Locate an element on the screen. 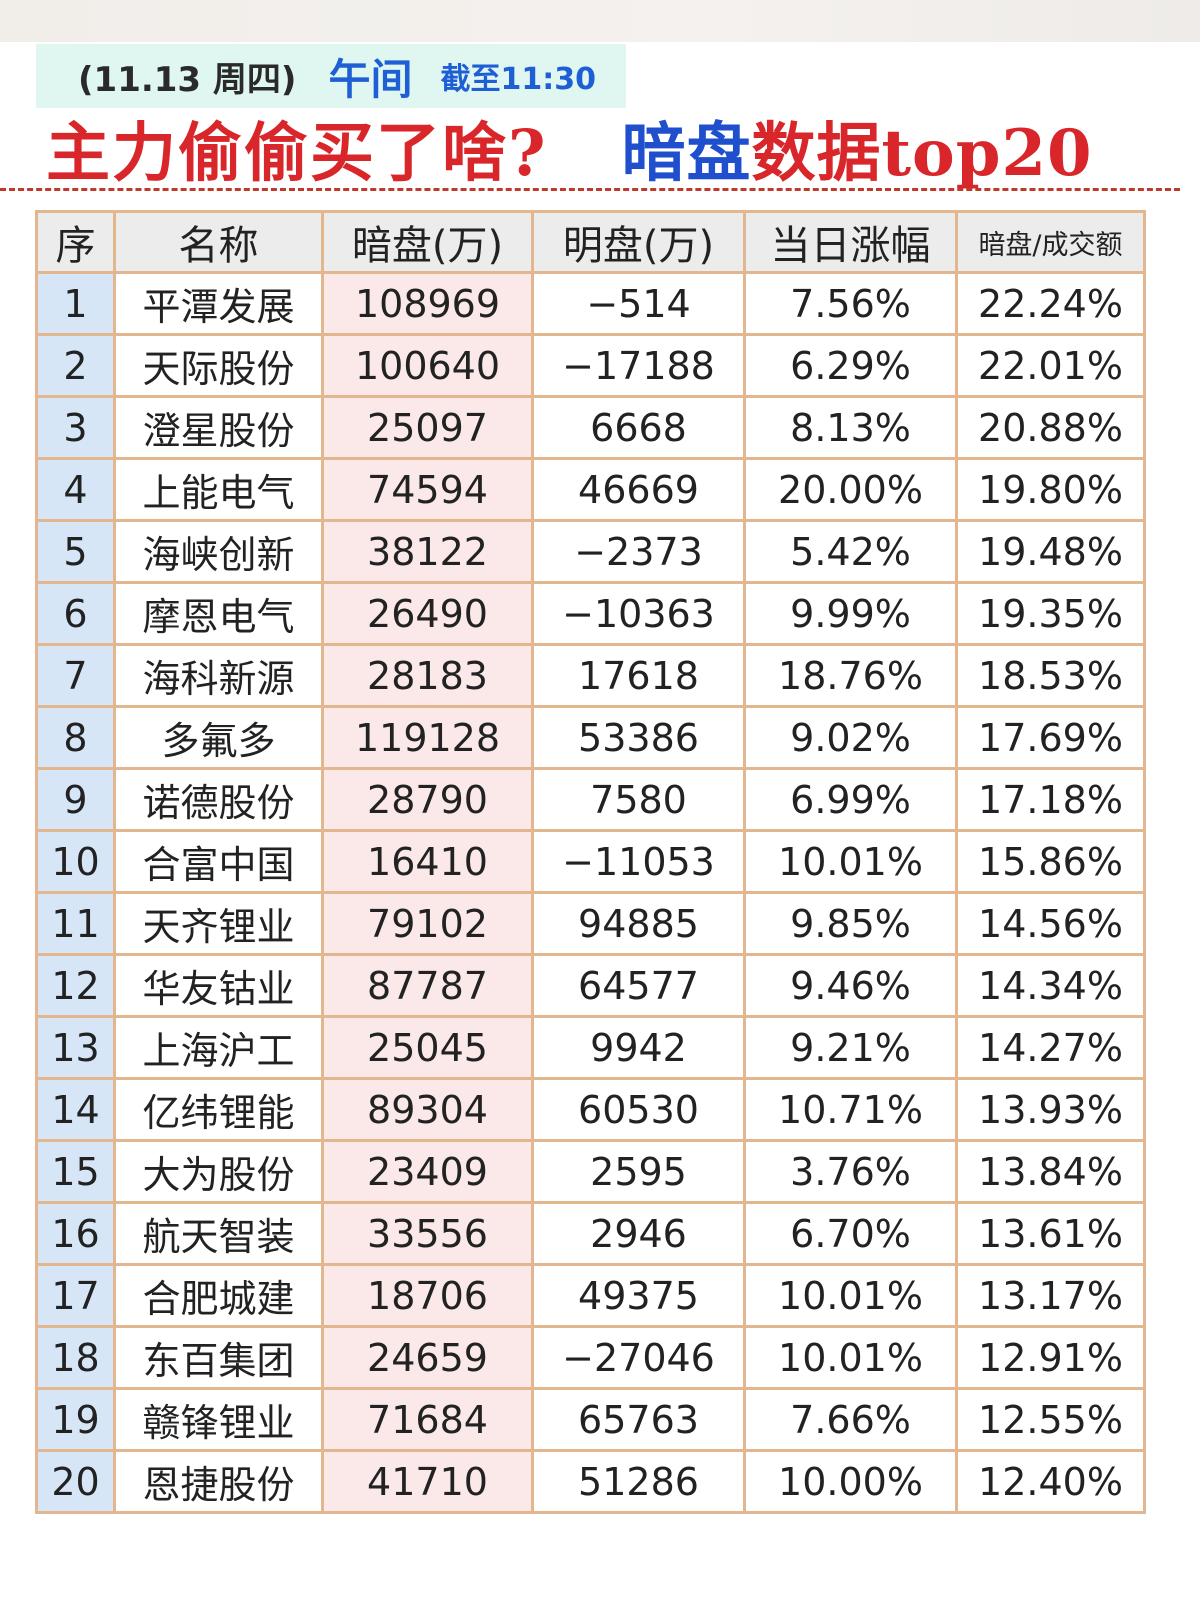 The height and width of the screenshot is (1598, 1200). row-index: 11 is located at coordinates (75, 923).